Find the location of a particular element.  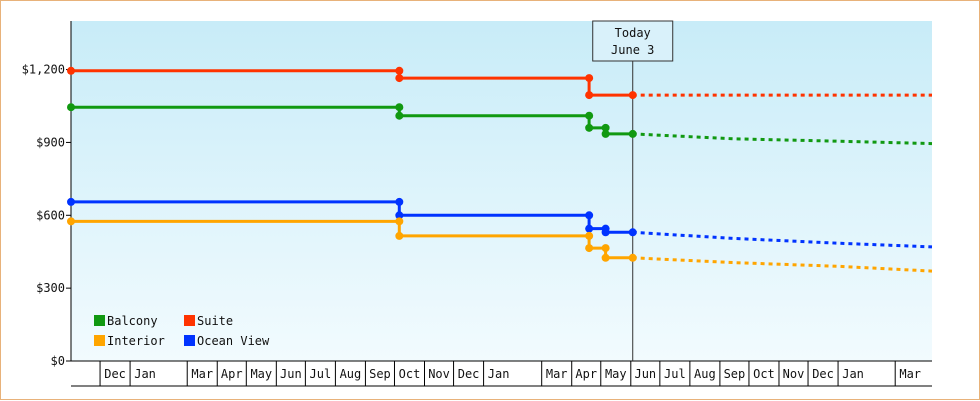

today-marker: Today June 3 is located at coordinates (633, 190).